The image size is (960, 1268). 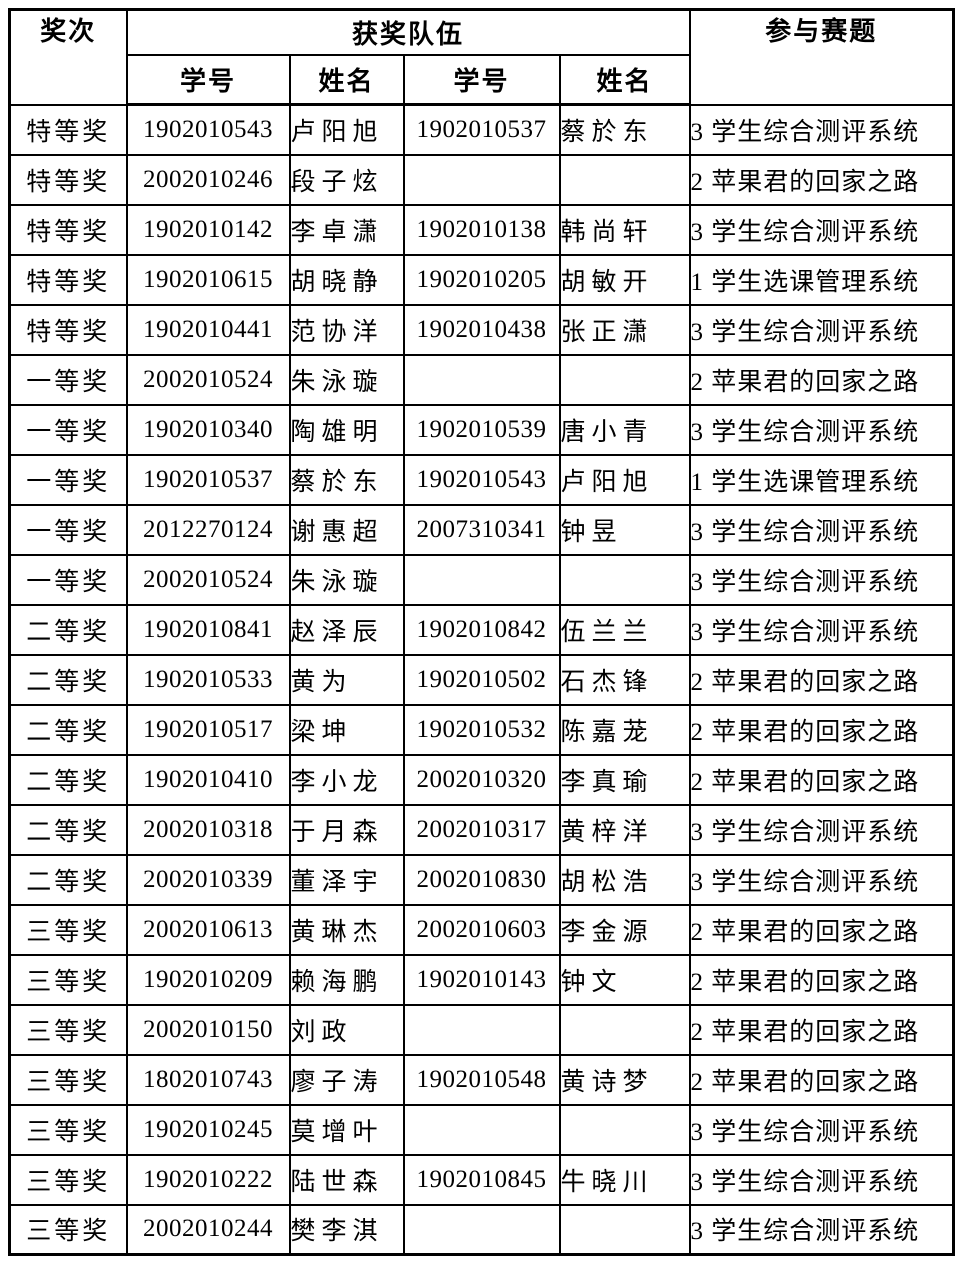 What do you see at coordinates (346, 1029) in the screenshot?
I see `cell-name-1: 刘政` at bounding box center [346, 1029].